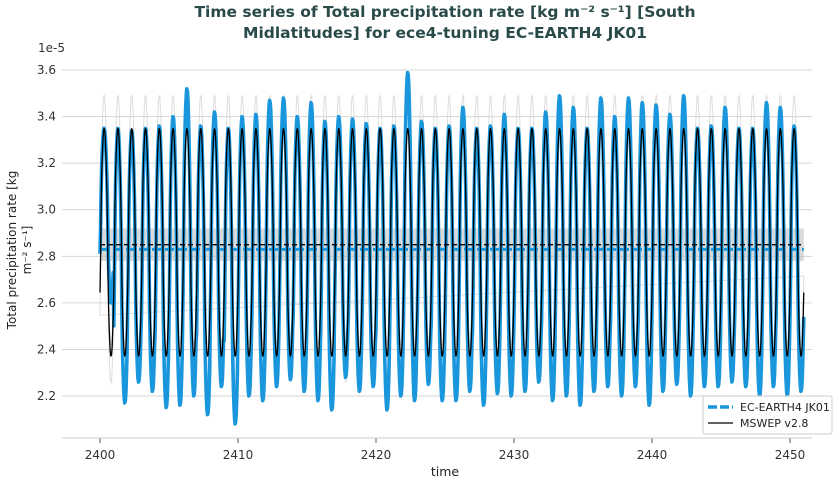  I want to click on y-tick-label: 3.0, so click(46, 210).